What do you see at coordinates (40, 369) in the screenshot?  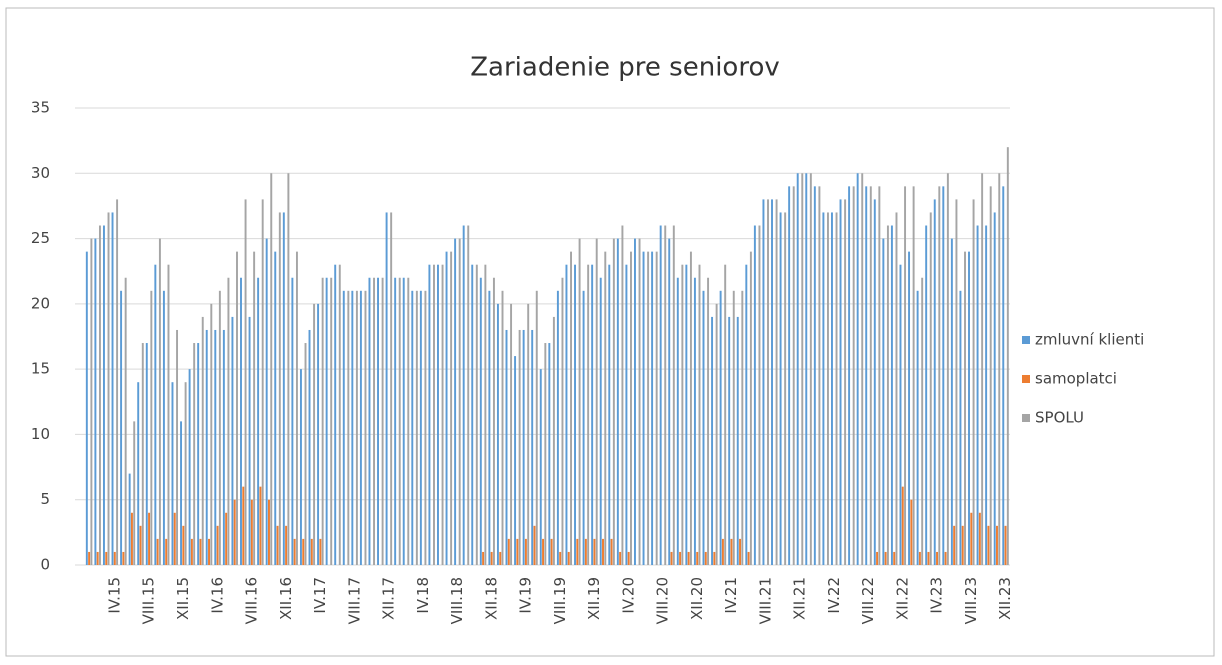 I see `y-tick-label: 15` at bounding box center [40, 369].